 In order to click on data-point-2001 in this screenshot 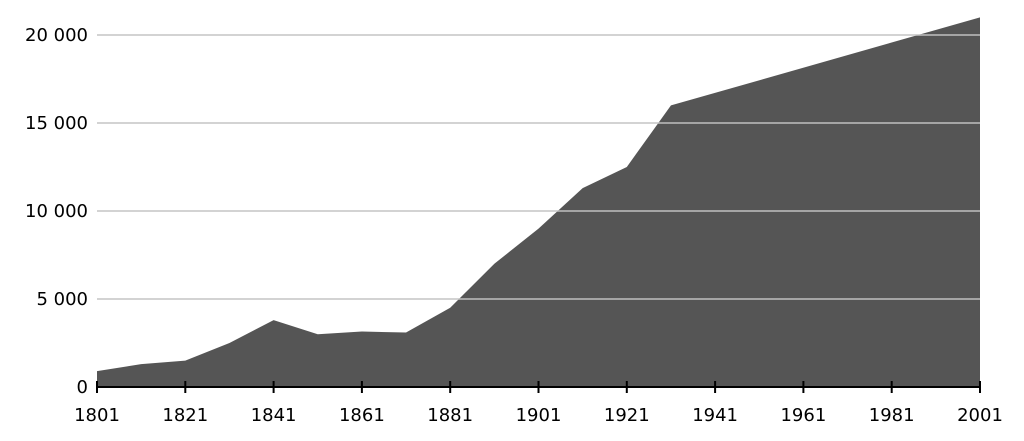, I will do `click(980, 17)`.